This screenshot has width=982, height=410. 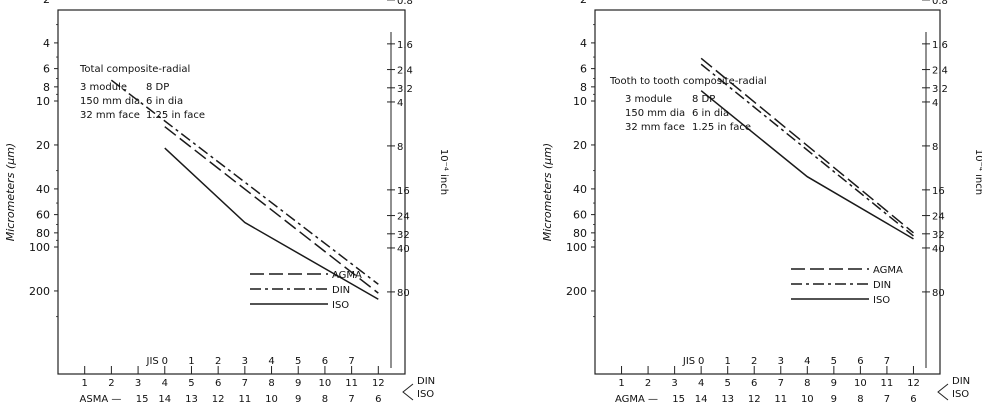 I want to click on jis-tick-label: 3, so click(x=781, y=361).